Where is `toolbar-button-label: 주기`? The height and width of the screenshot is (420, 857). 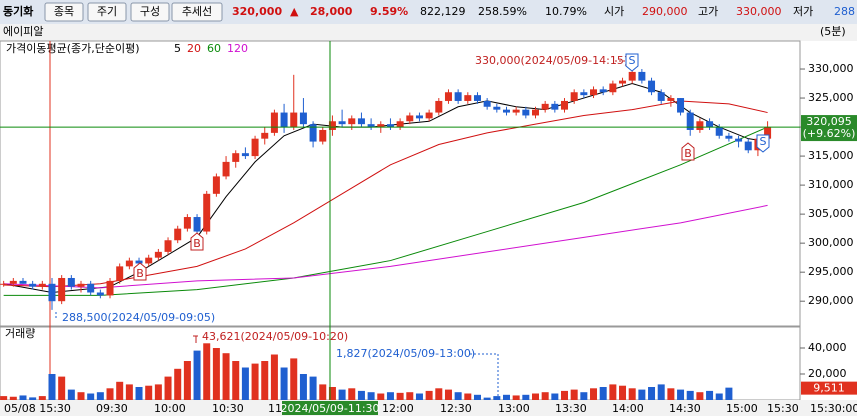 toolbar-button-label: 주기 is located at coordinates (107, 11).